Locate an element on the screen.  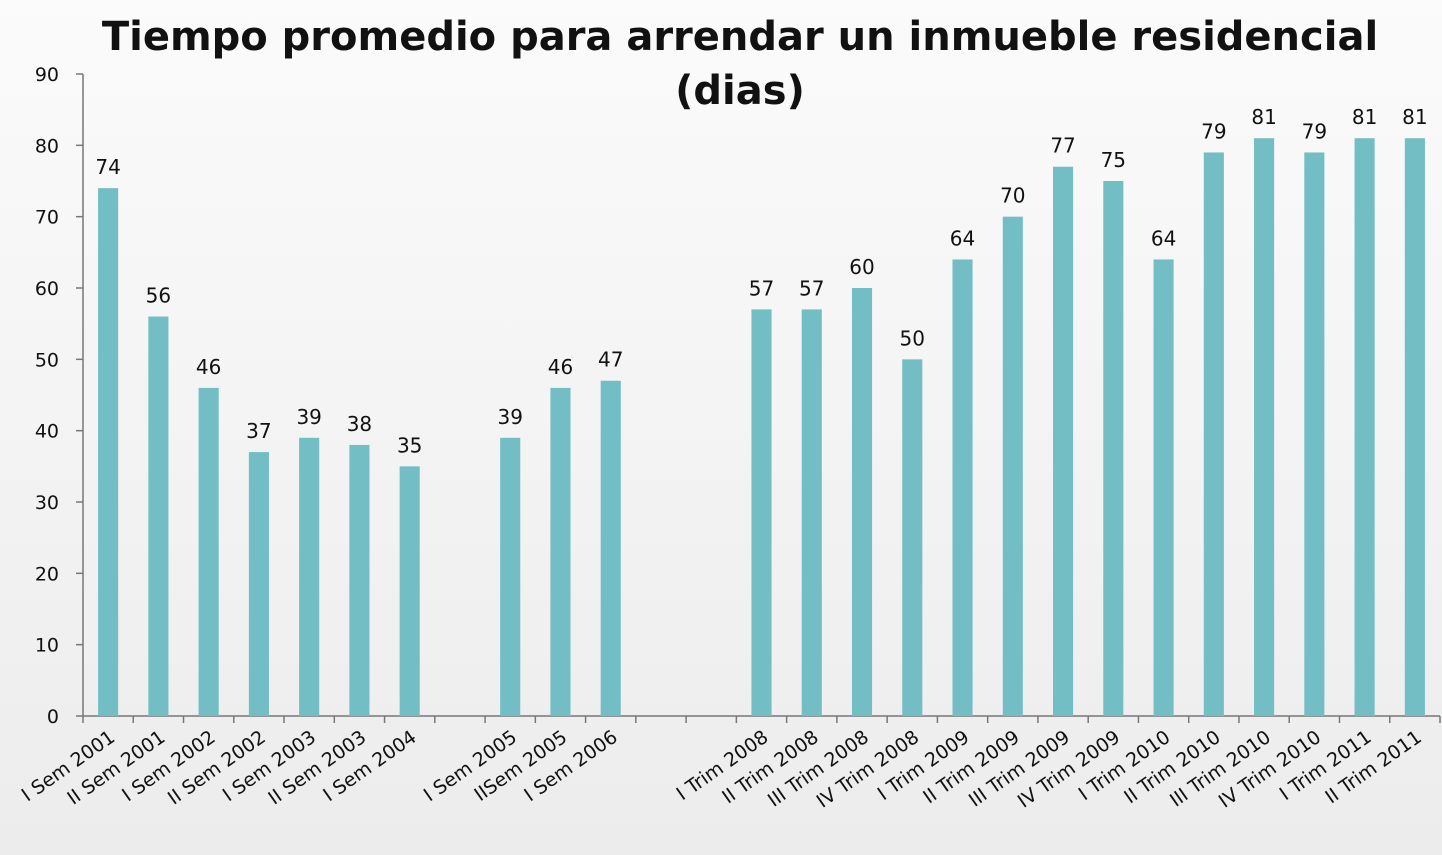
value-label: 70 is located at coordinates (1012, 196).